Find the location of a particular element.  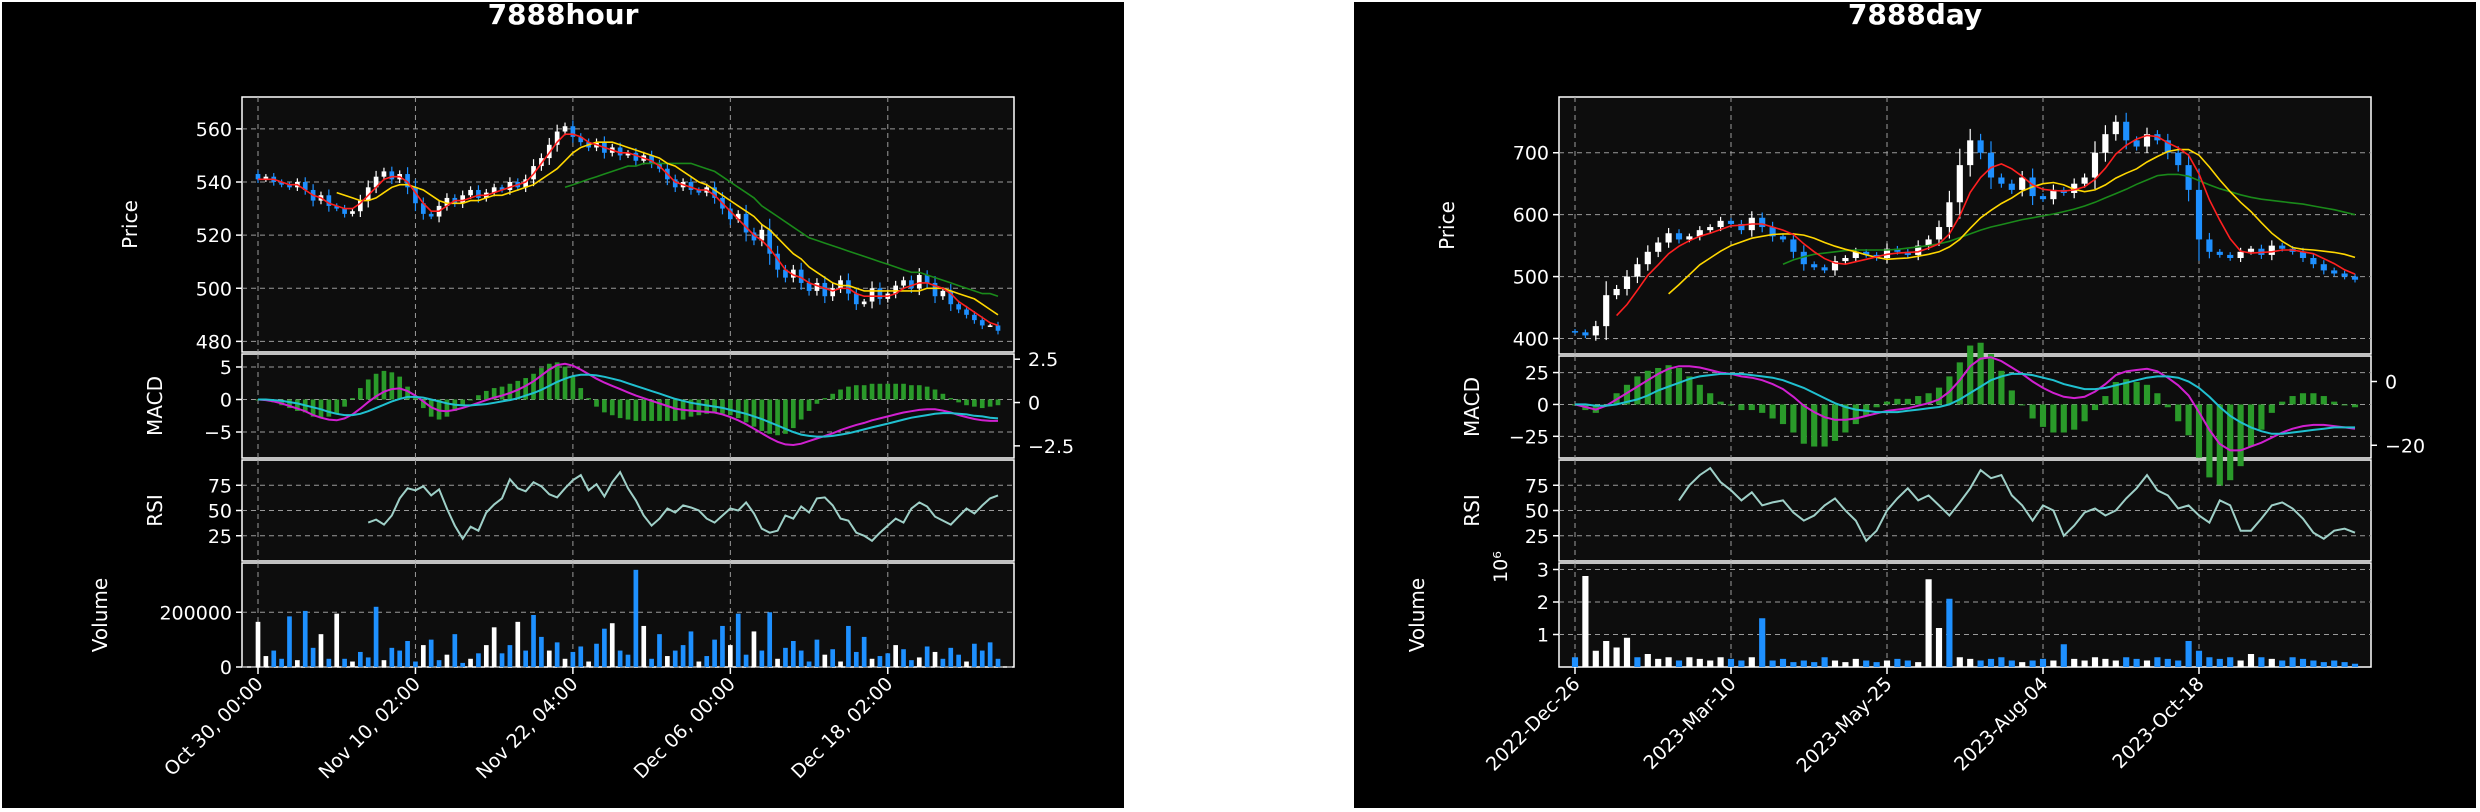

y-tick-label: 560 is located at coordinates (214, 130).